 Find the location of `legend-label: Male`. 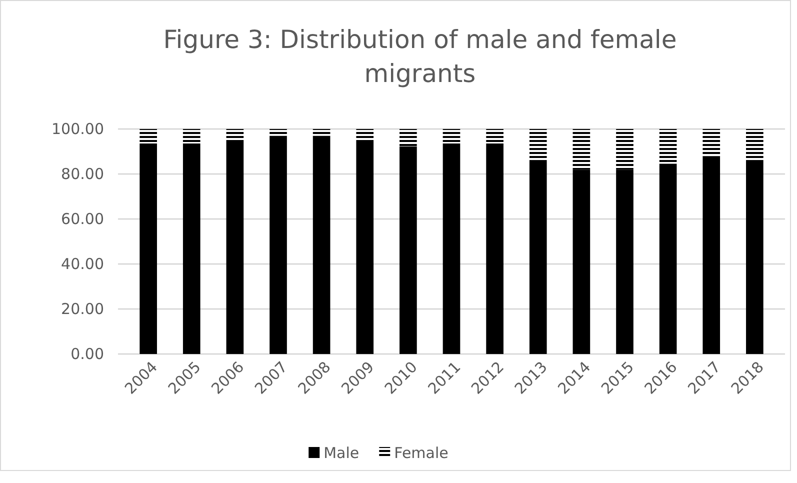

legend-label: Male is located at coordinates (342, 453).